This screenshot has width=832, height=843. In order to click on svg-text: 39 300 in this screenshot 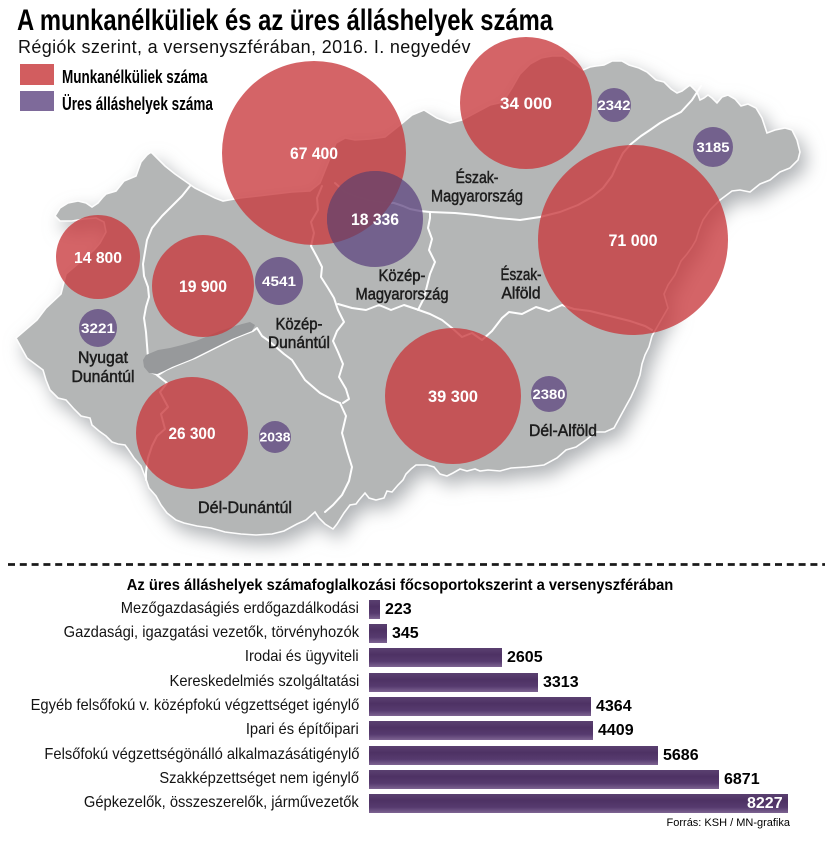, I will do `click(453, 396)`.